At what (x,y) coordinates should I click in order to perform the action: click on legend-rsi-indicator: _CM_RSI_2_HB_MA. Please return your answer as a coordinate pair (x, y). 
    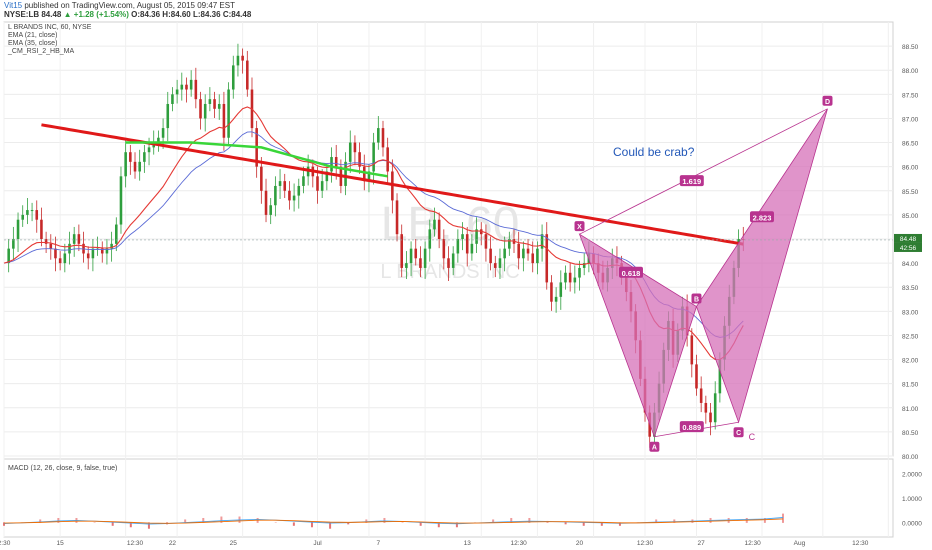
    Looking at the image, I should click on (41, 51).